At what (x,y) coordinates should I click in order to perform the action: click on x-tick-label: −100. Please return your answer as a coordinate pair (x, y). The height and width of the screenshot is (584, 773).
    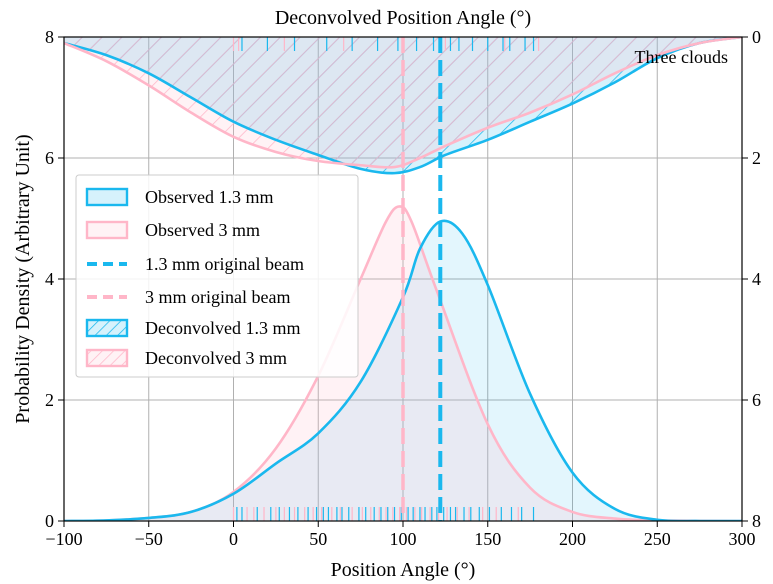
    Looking at the image, I should click on (63, 539).